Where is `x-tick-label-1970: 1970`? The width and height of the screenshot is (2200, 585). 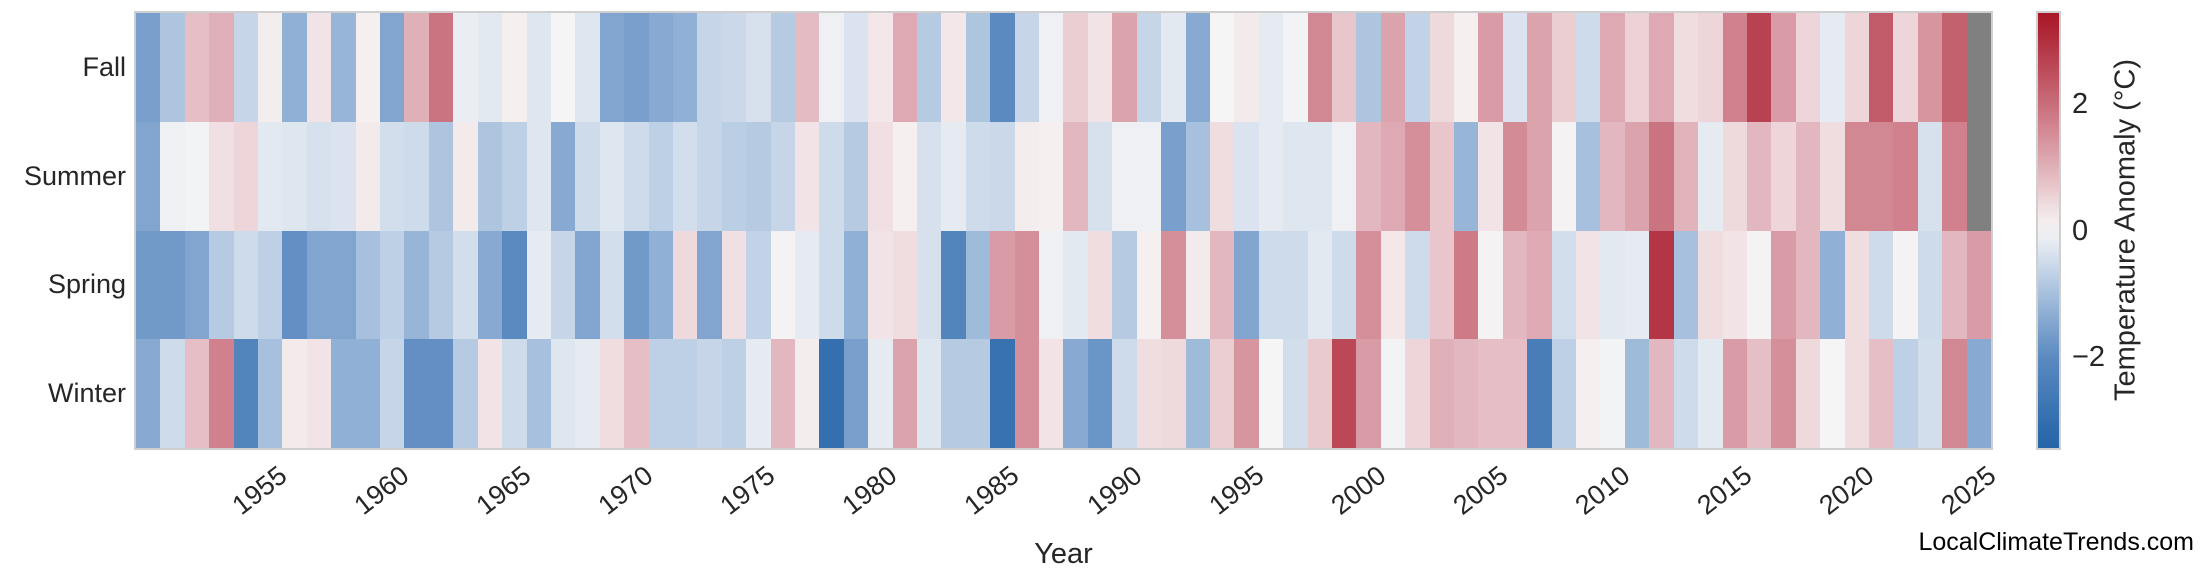 x-tick-label-1970: 1970 is located at coordinates (626, 490).